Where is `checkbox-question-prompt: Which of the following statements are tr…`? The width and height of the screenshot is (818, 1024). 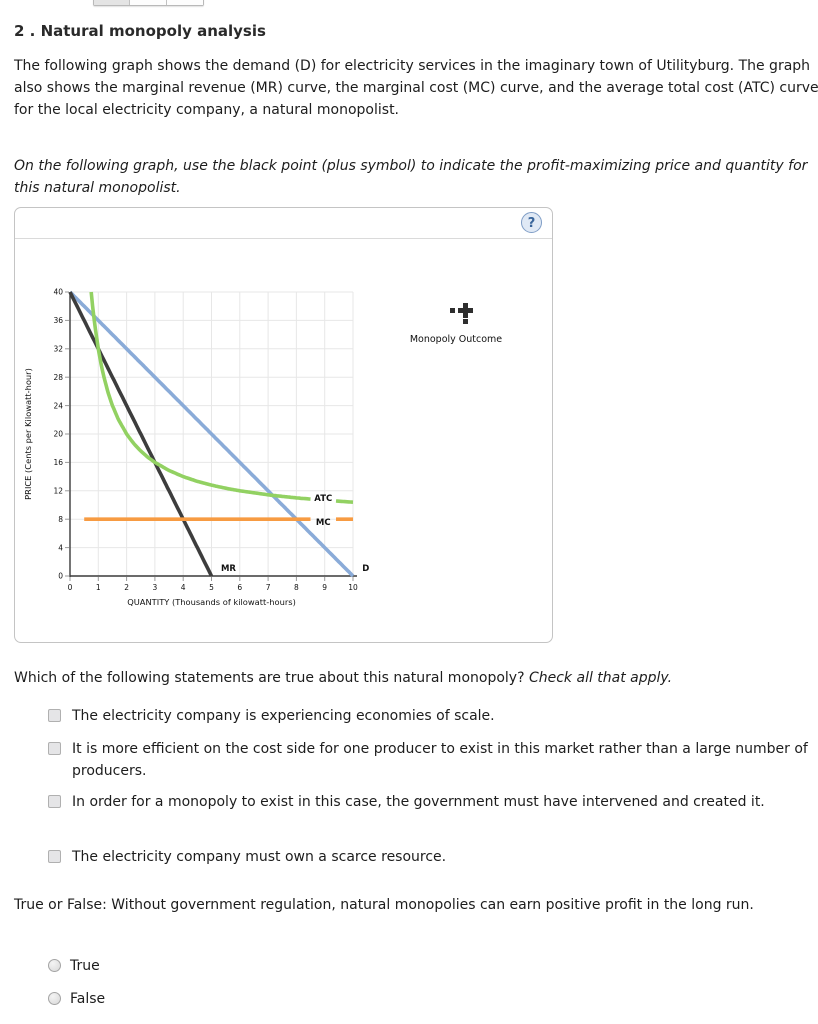
checkbox-question-prompt: Which of the following statements are tr… is located at coordinates (416, 678).